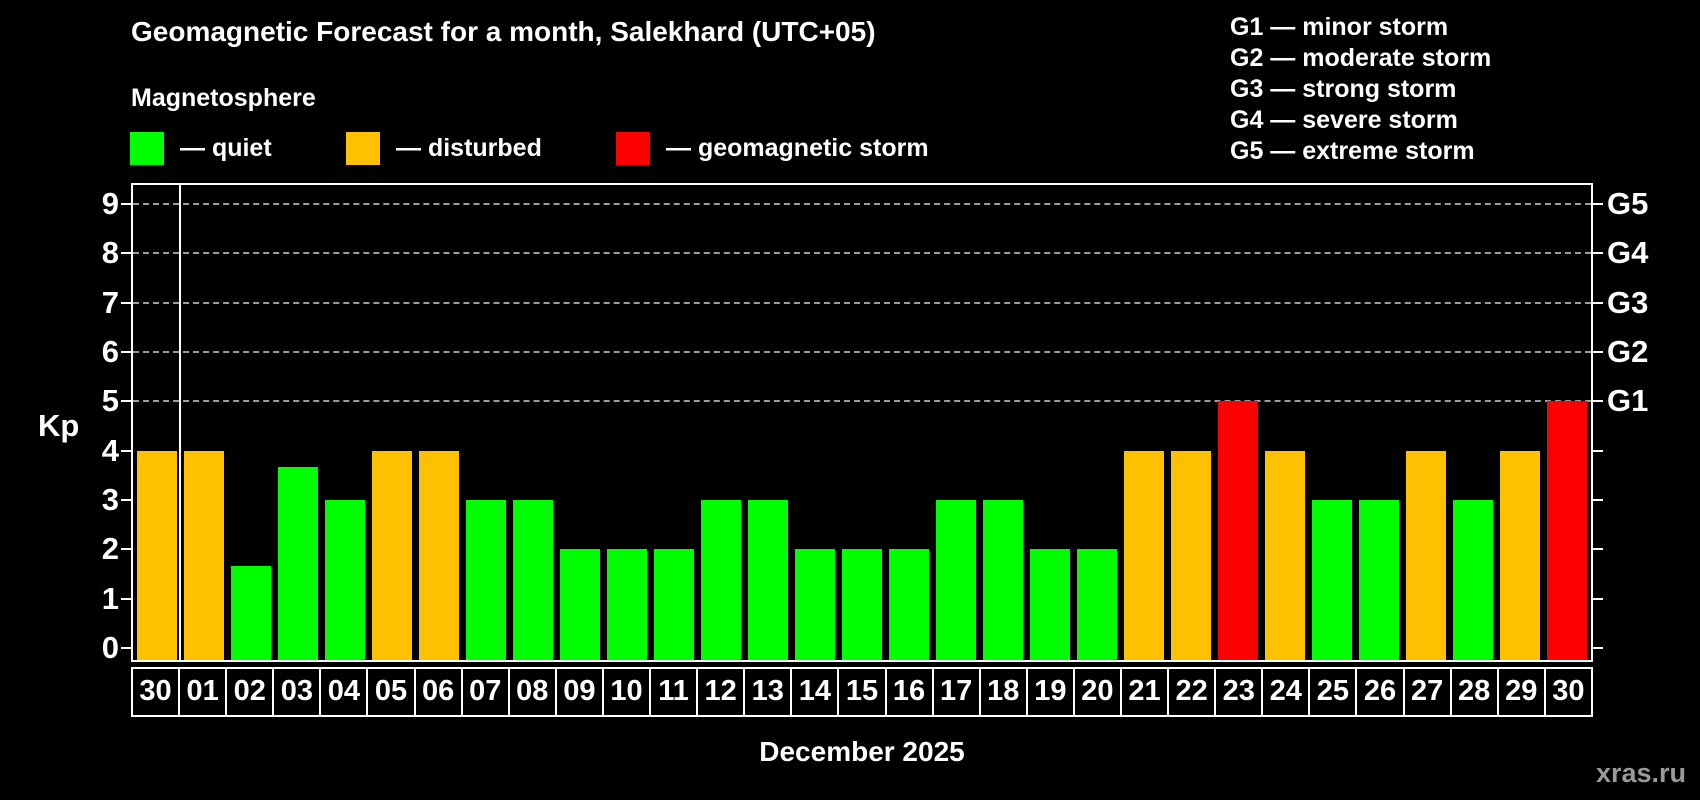 The width and height of the screenshot is (1700, 800). I want to click on right-axis-label-g1: G1, so click(1628, 401).